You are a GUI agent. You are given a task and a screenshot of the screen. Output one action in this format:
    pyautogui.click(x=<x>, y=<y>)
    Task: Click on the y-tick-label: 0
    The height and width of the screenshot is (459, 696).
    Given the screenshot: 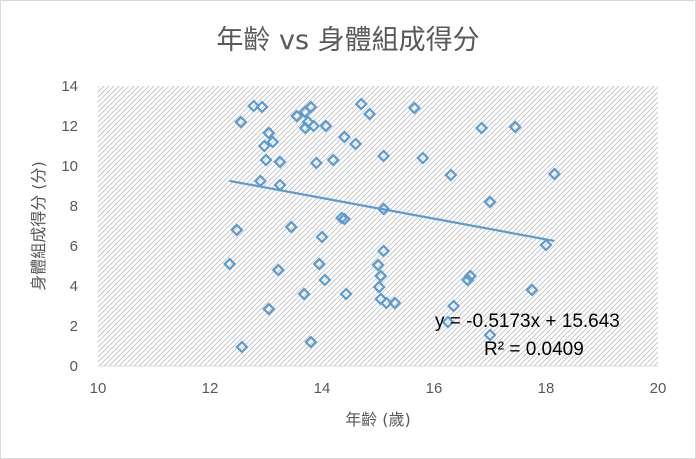 What is the action you would take?
    pyautogui.click(x=74, y=366)
    